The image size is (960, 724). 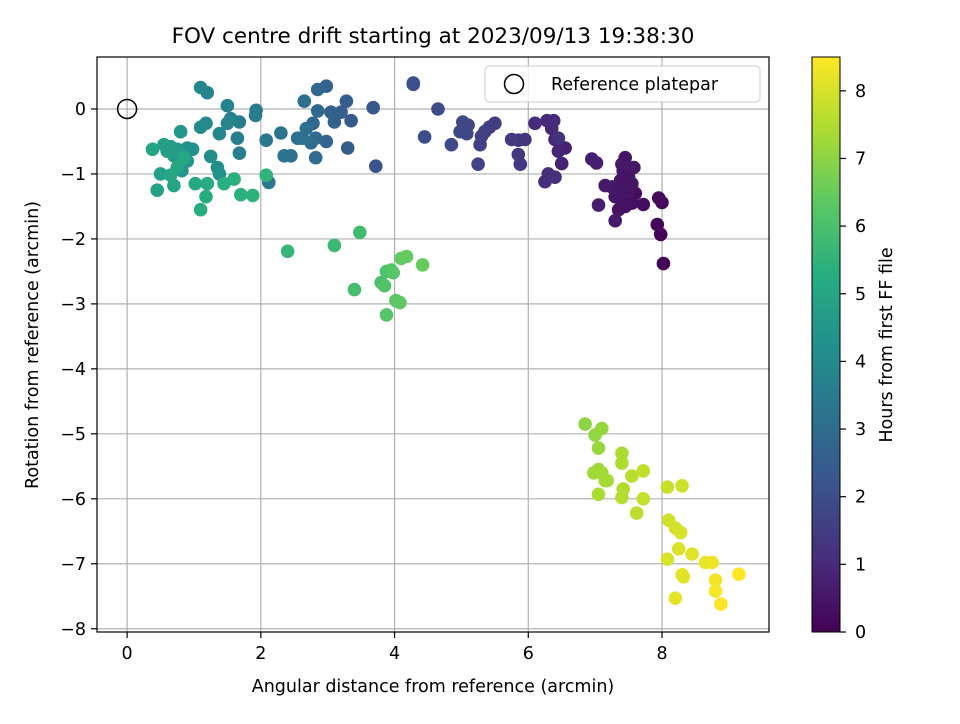 I want to click on colorbar-tick-label: 7, so click(x=860, y=159).